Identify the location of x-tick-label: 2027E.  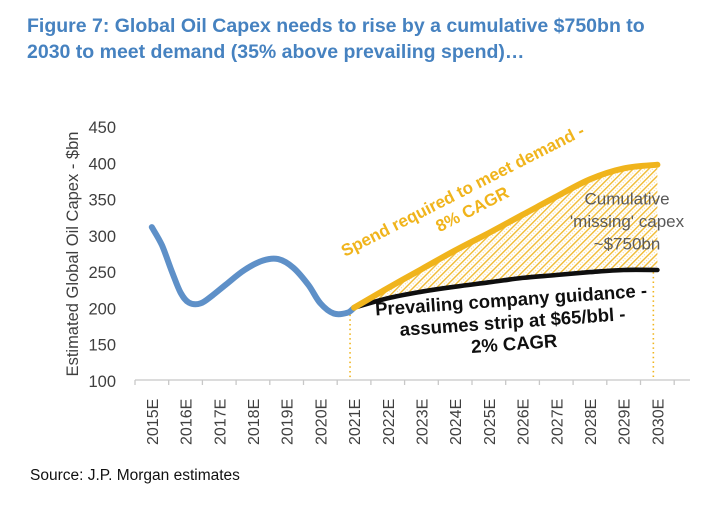
(557, 422).